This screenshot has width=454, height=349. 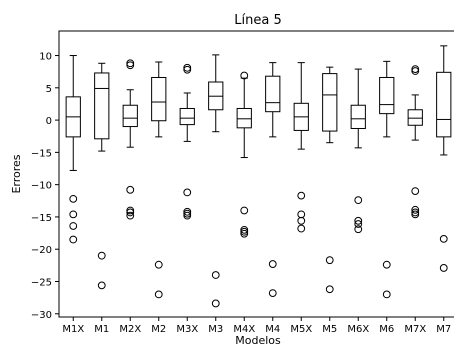 I want to click on x-tick-label: M4, so click(x=272, y=329).